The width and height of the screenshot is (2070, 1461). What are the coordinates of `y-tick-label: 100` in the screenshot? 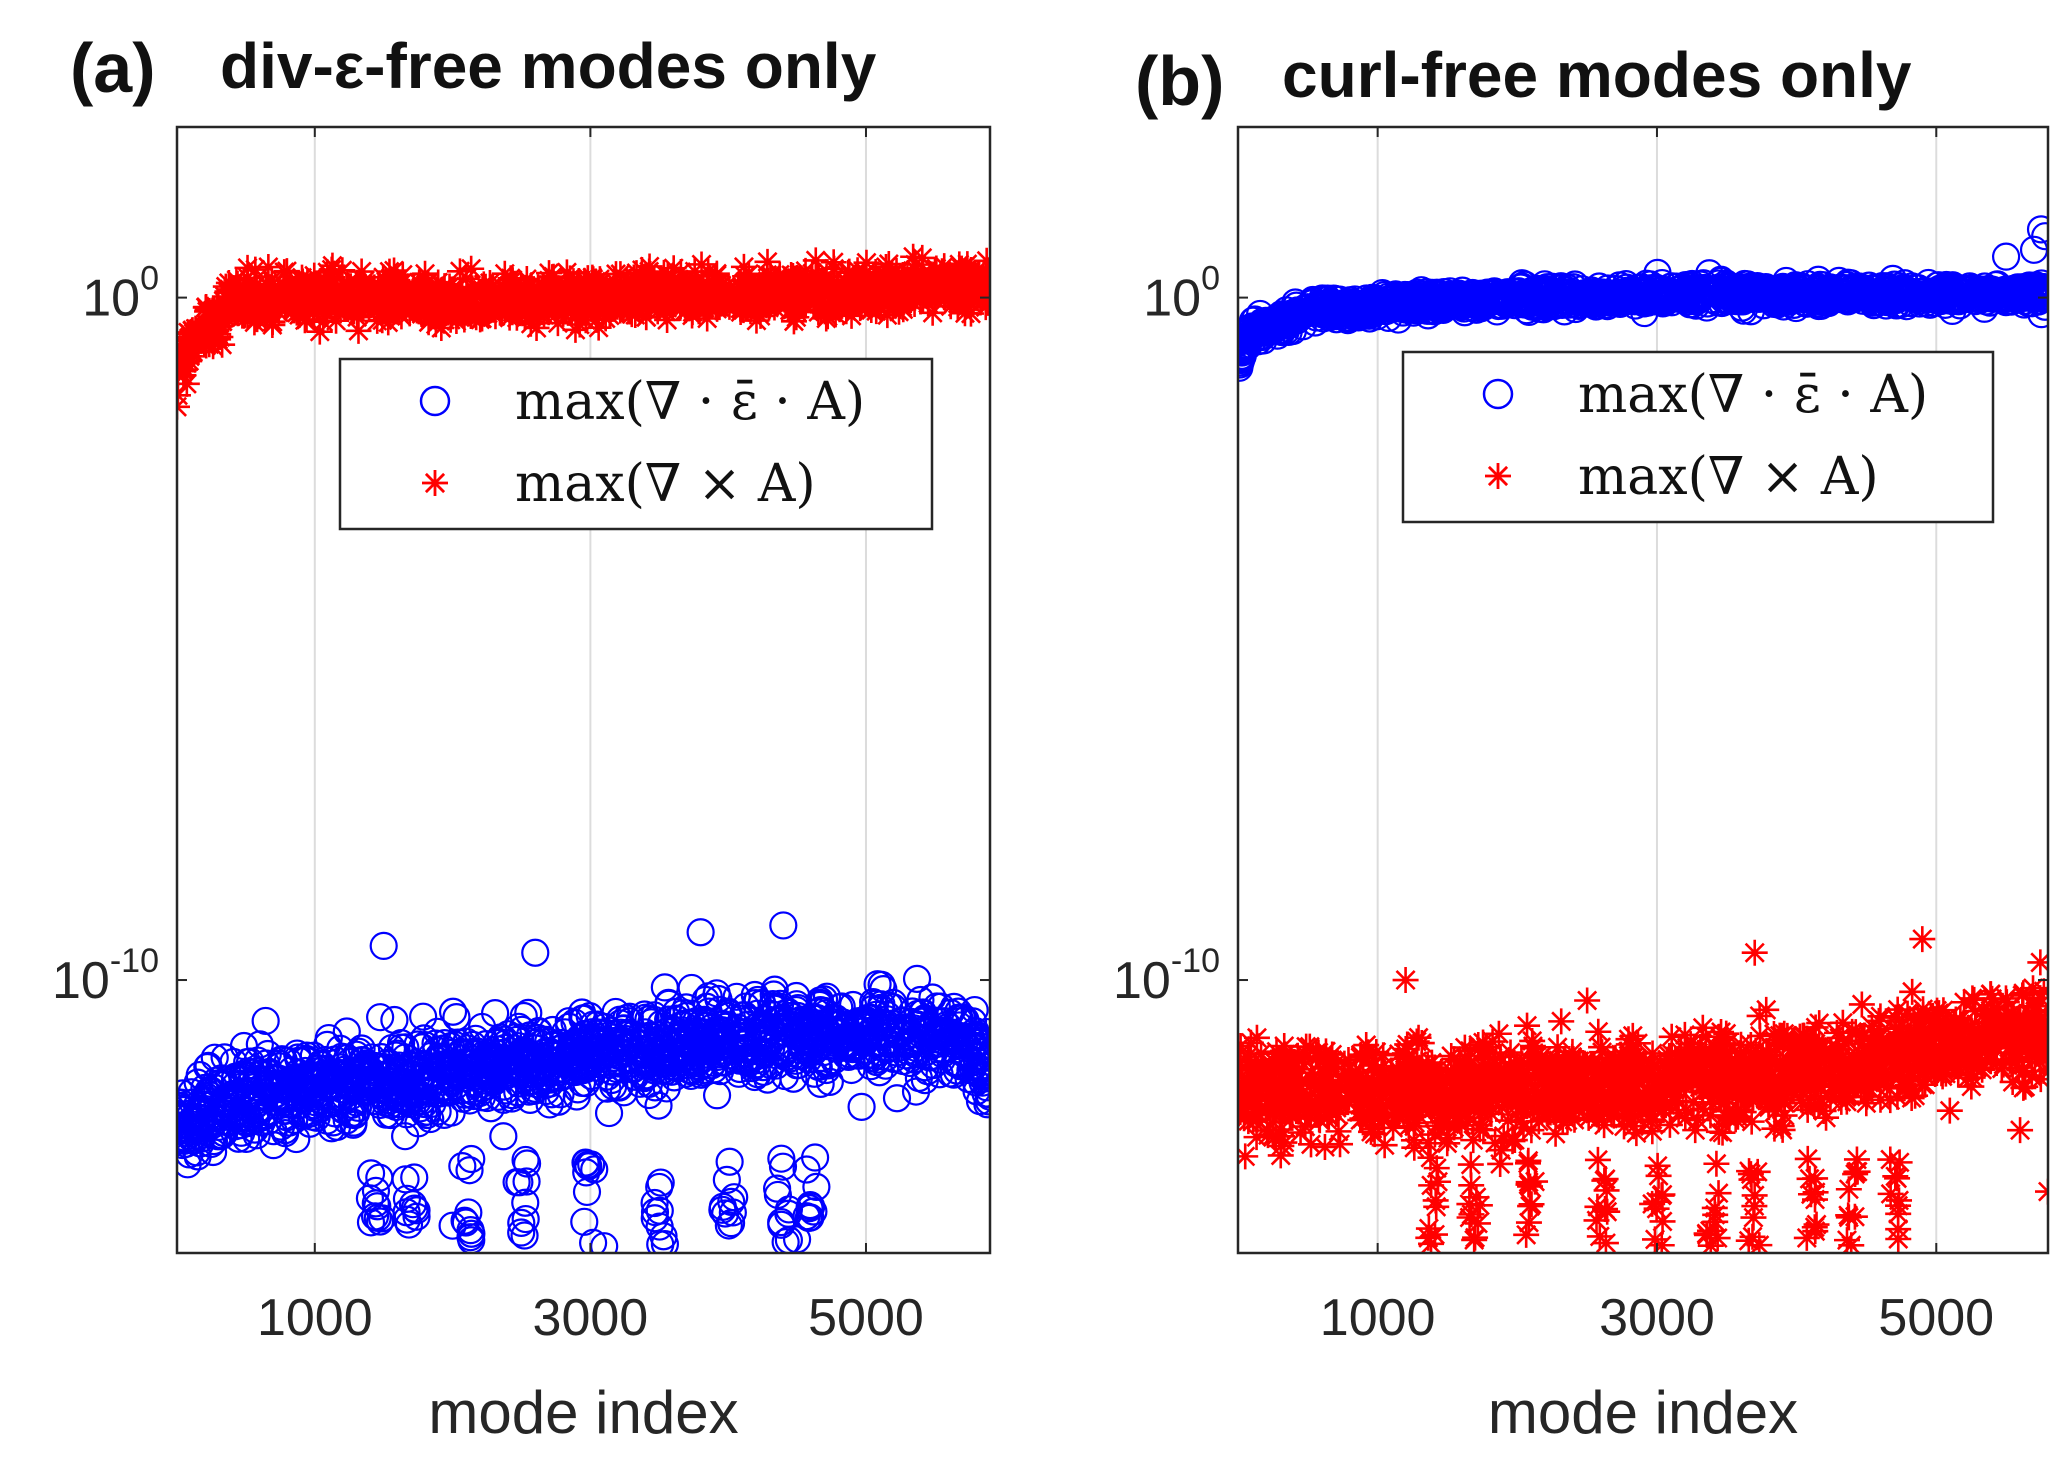 It's located at (120, 294).